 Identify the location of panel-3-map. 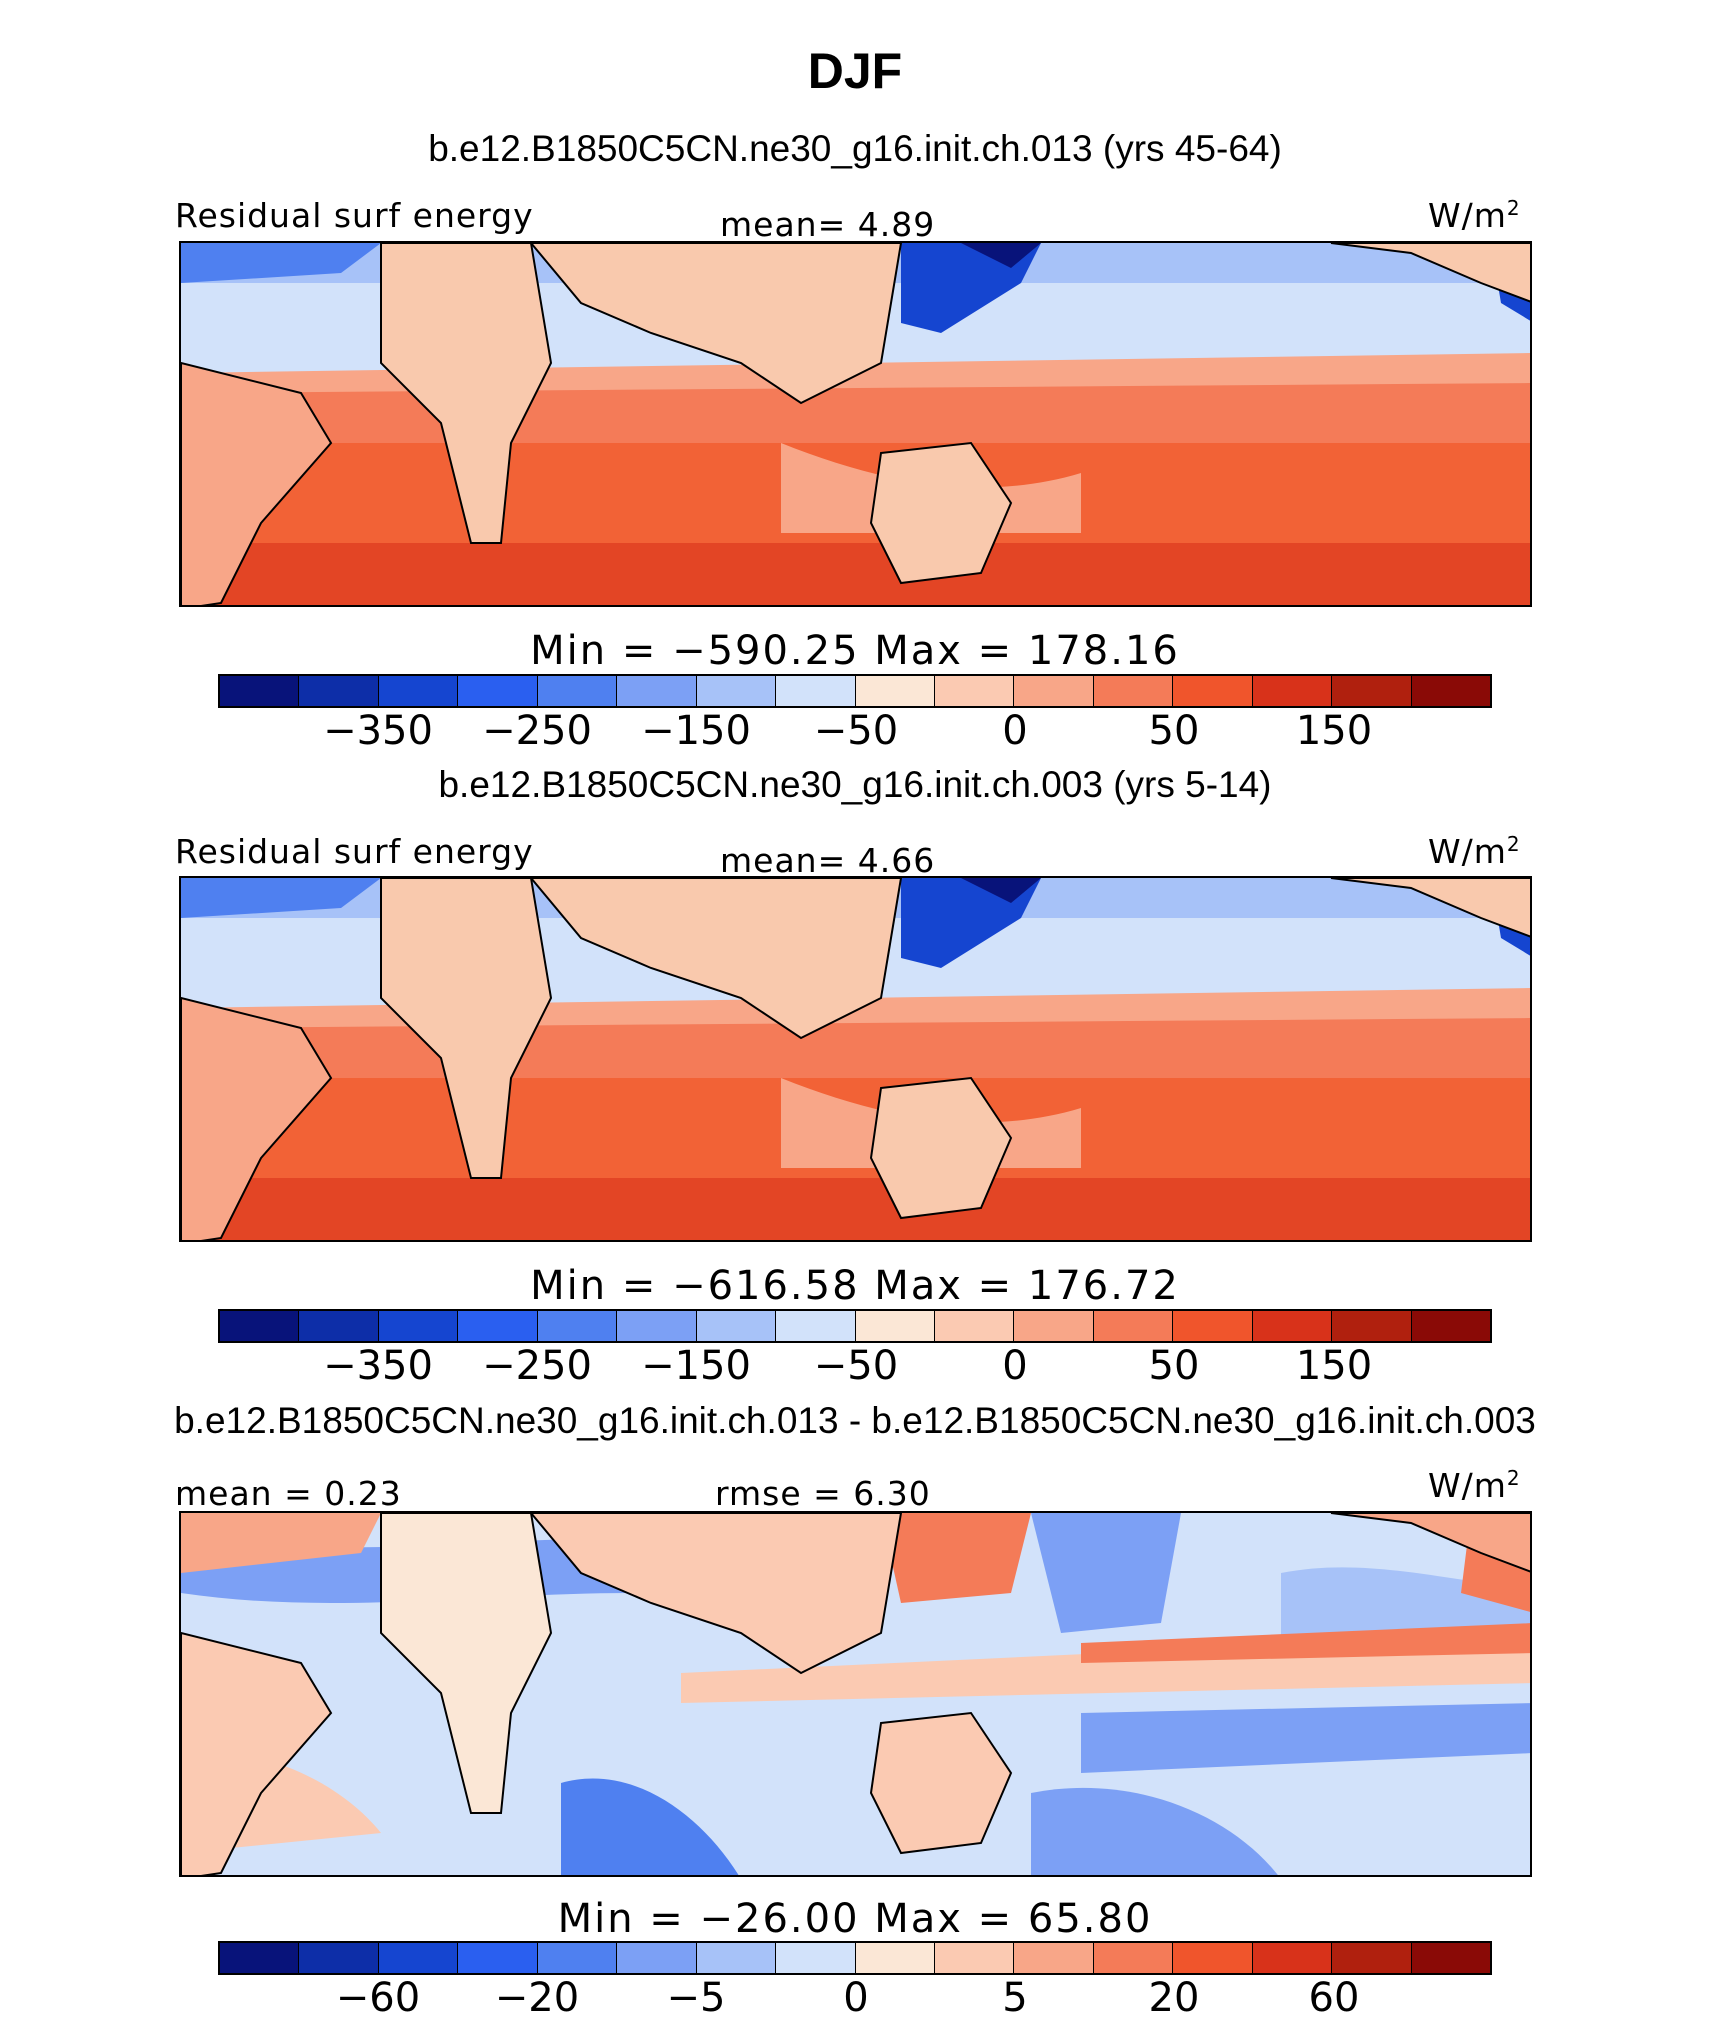
(855, 1694).